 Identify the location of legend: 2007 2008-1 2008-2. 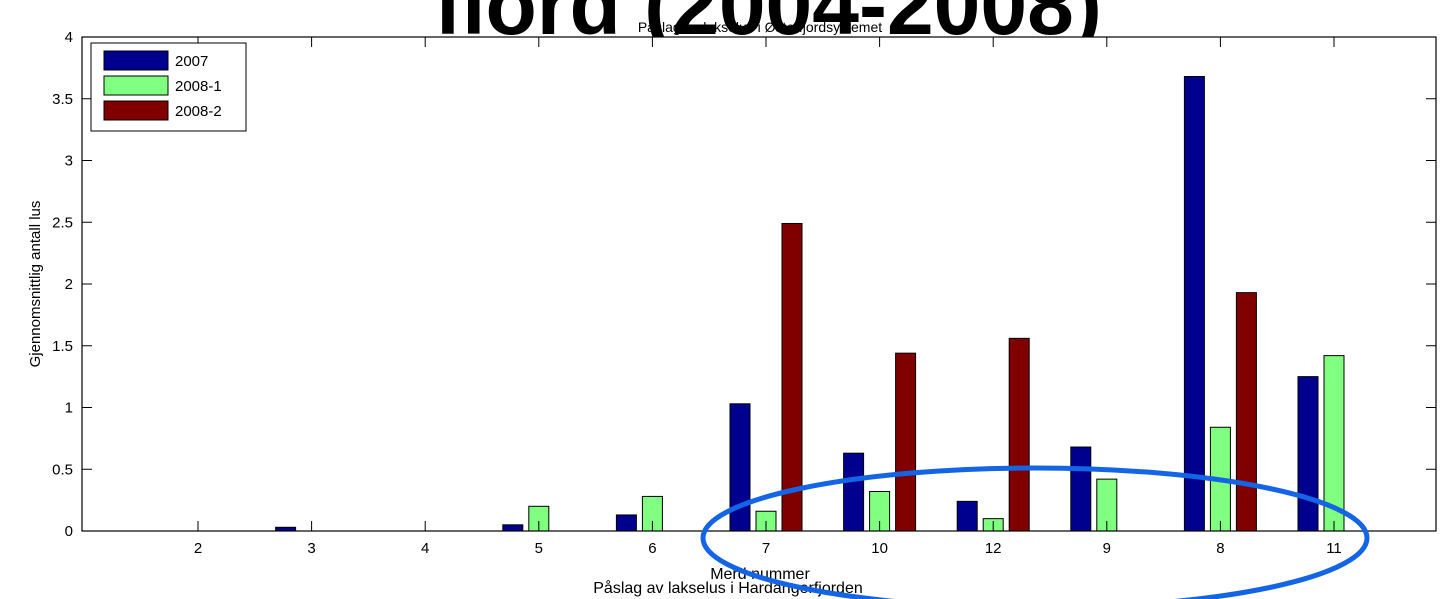
(168, 87).